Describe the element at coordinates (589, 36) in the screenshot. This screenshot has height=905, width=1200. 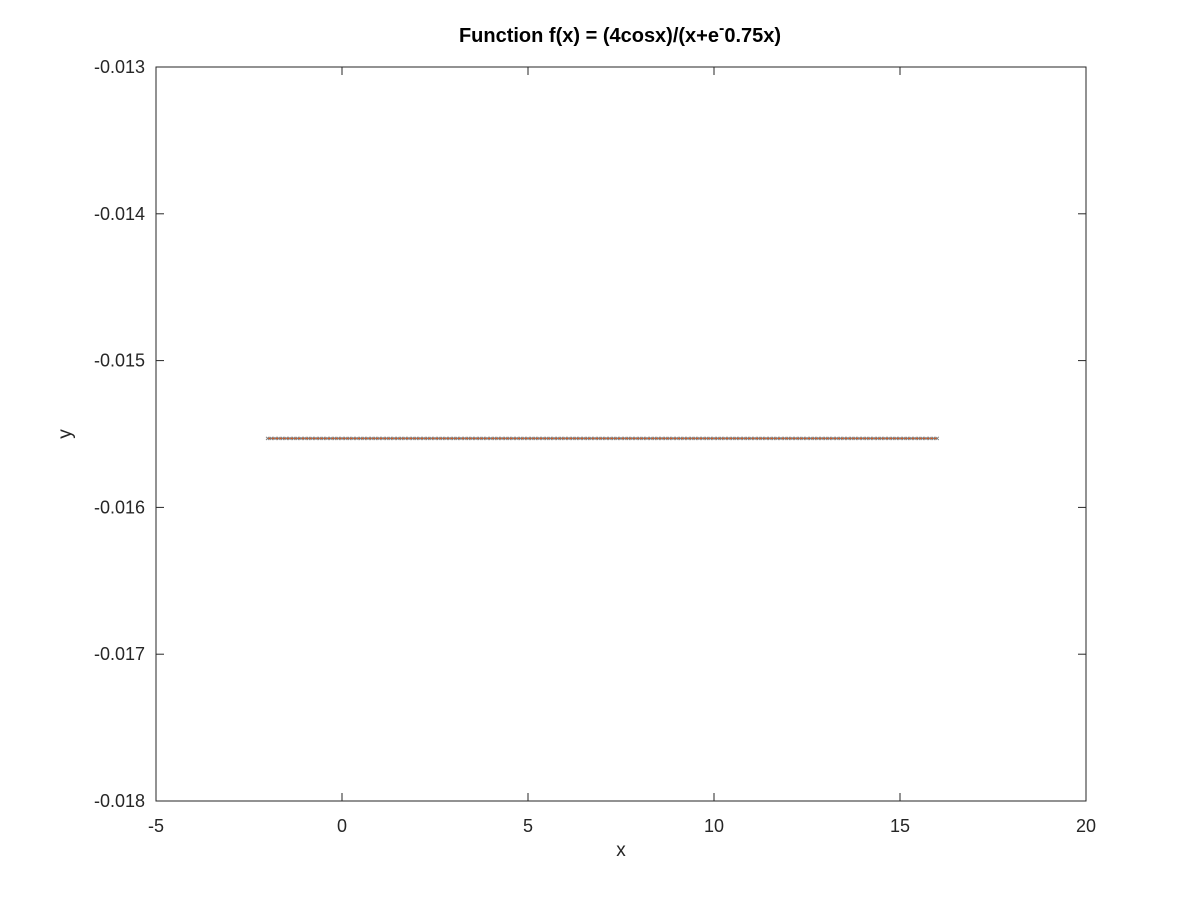
I see `chart-title-main: Function f(x) = (4cosx)/(x+e` at that location.